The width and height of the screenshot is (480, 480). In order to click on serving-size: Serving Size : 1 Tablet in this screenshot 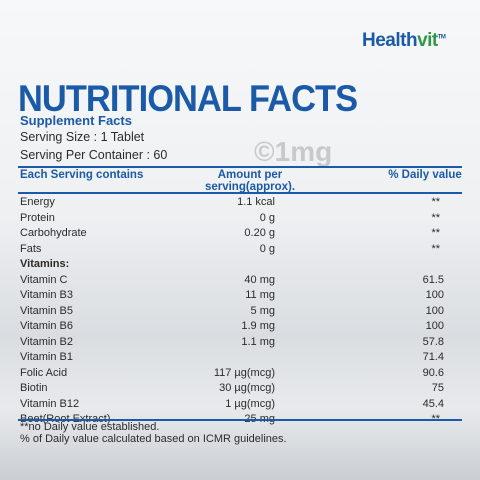, I will do `click(82, 137)`.